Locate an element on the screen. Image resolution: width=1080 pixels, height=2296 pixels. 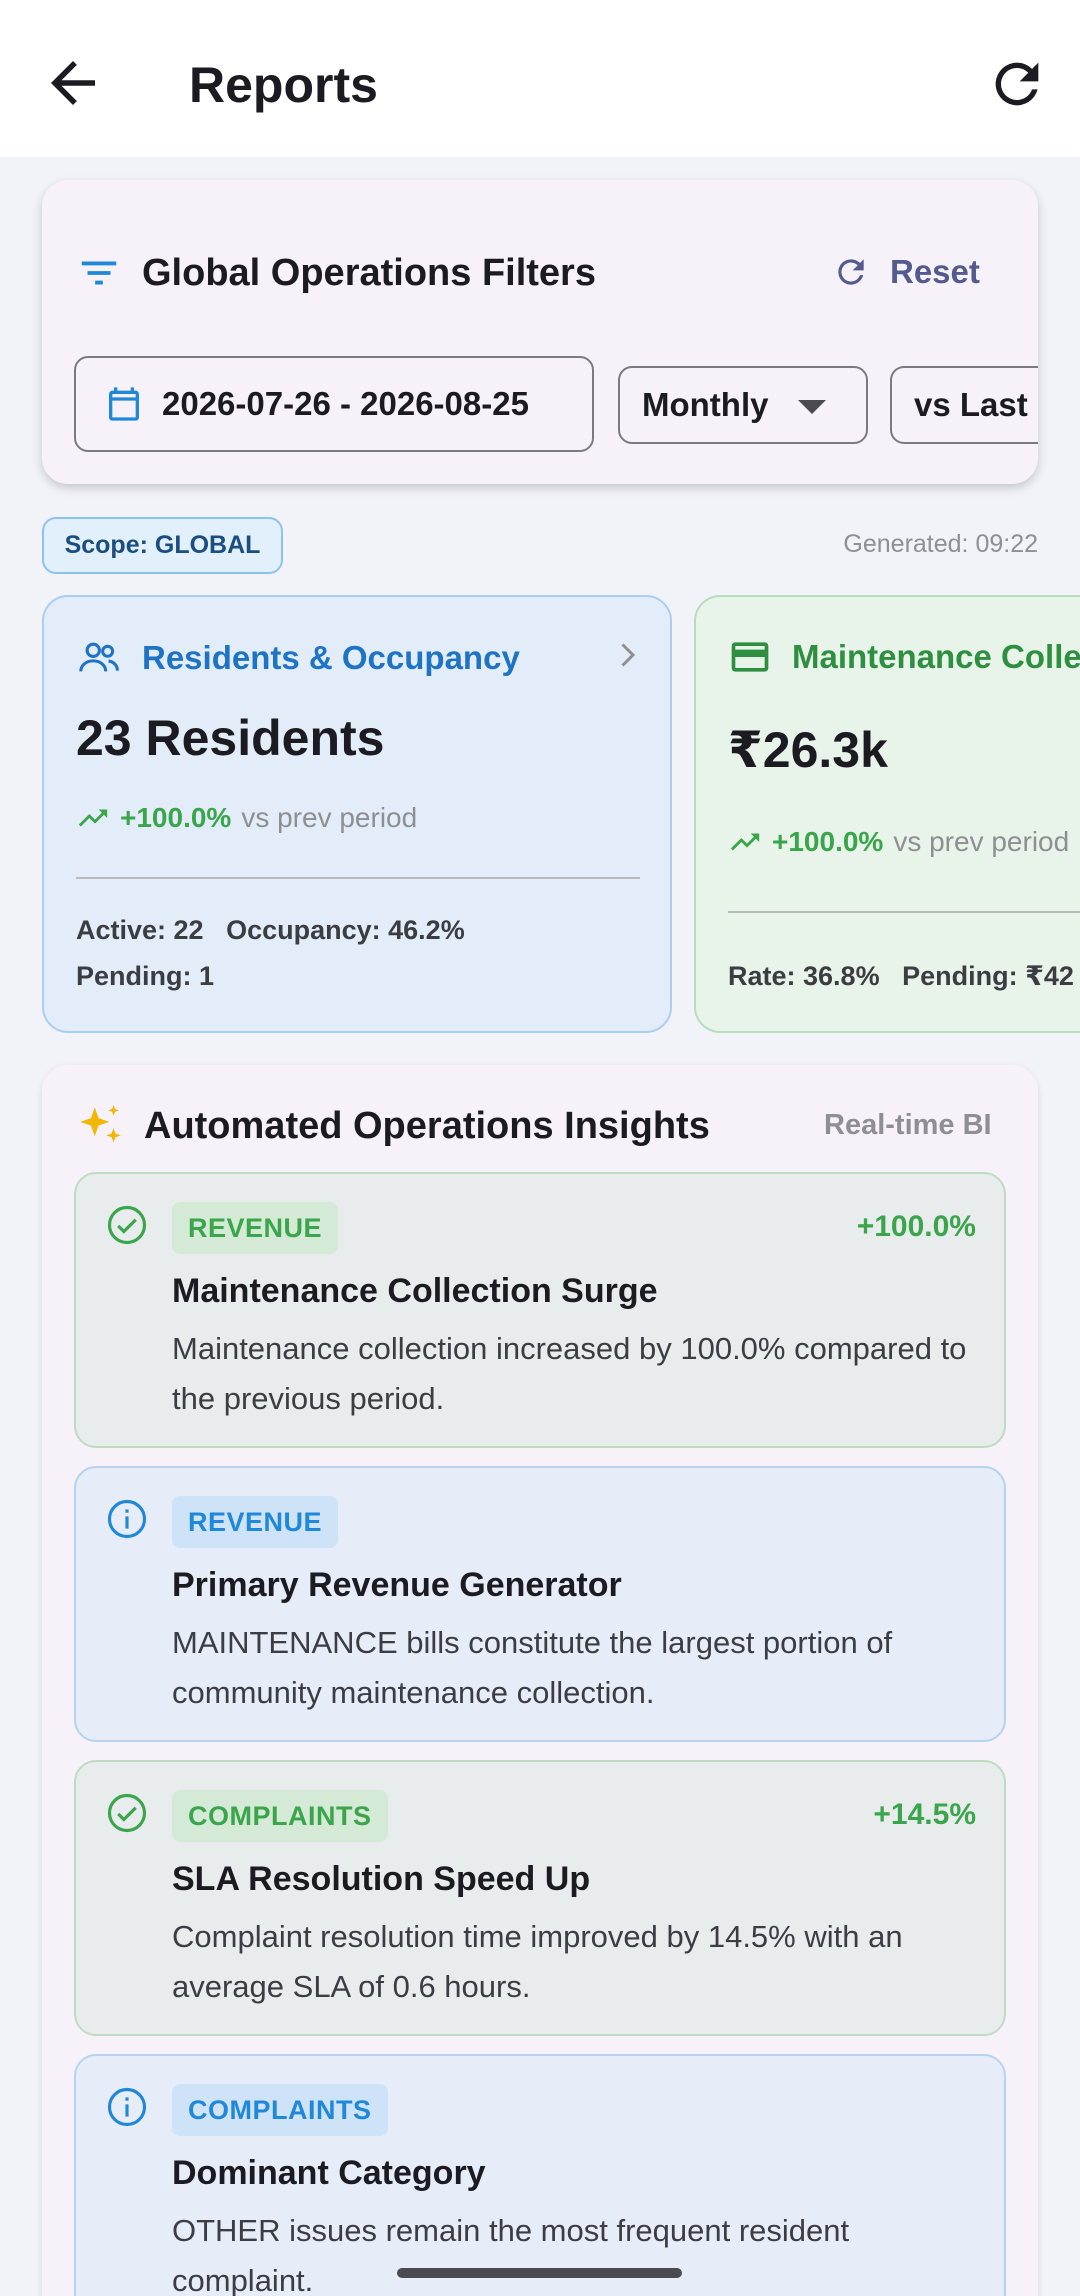
stat-pending-amount: Pending: ₹42 is located at coordinates (988, 976).